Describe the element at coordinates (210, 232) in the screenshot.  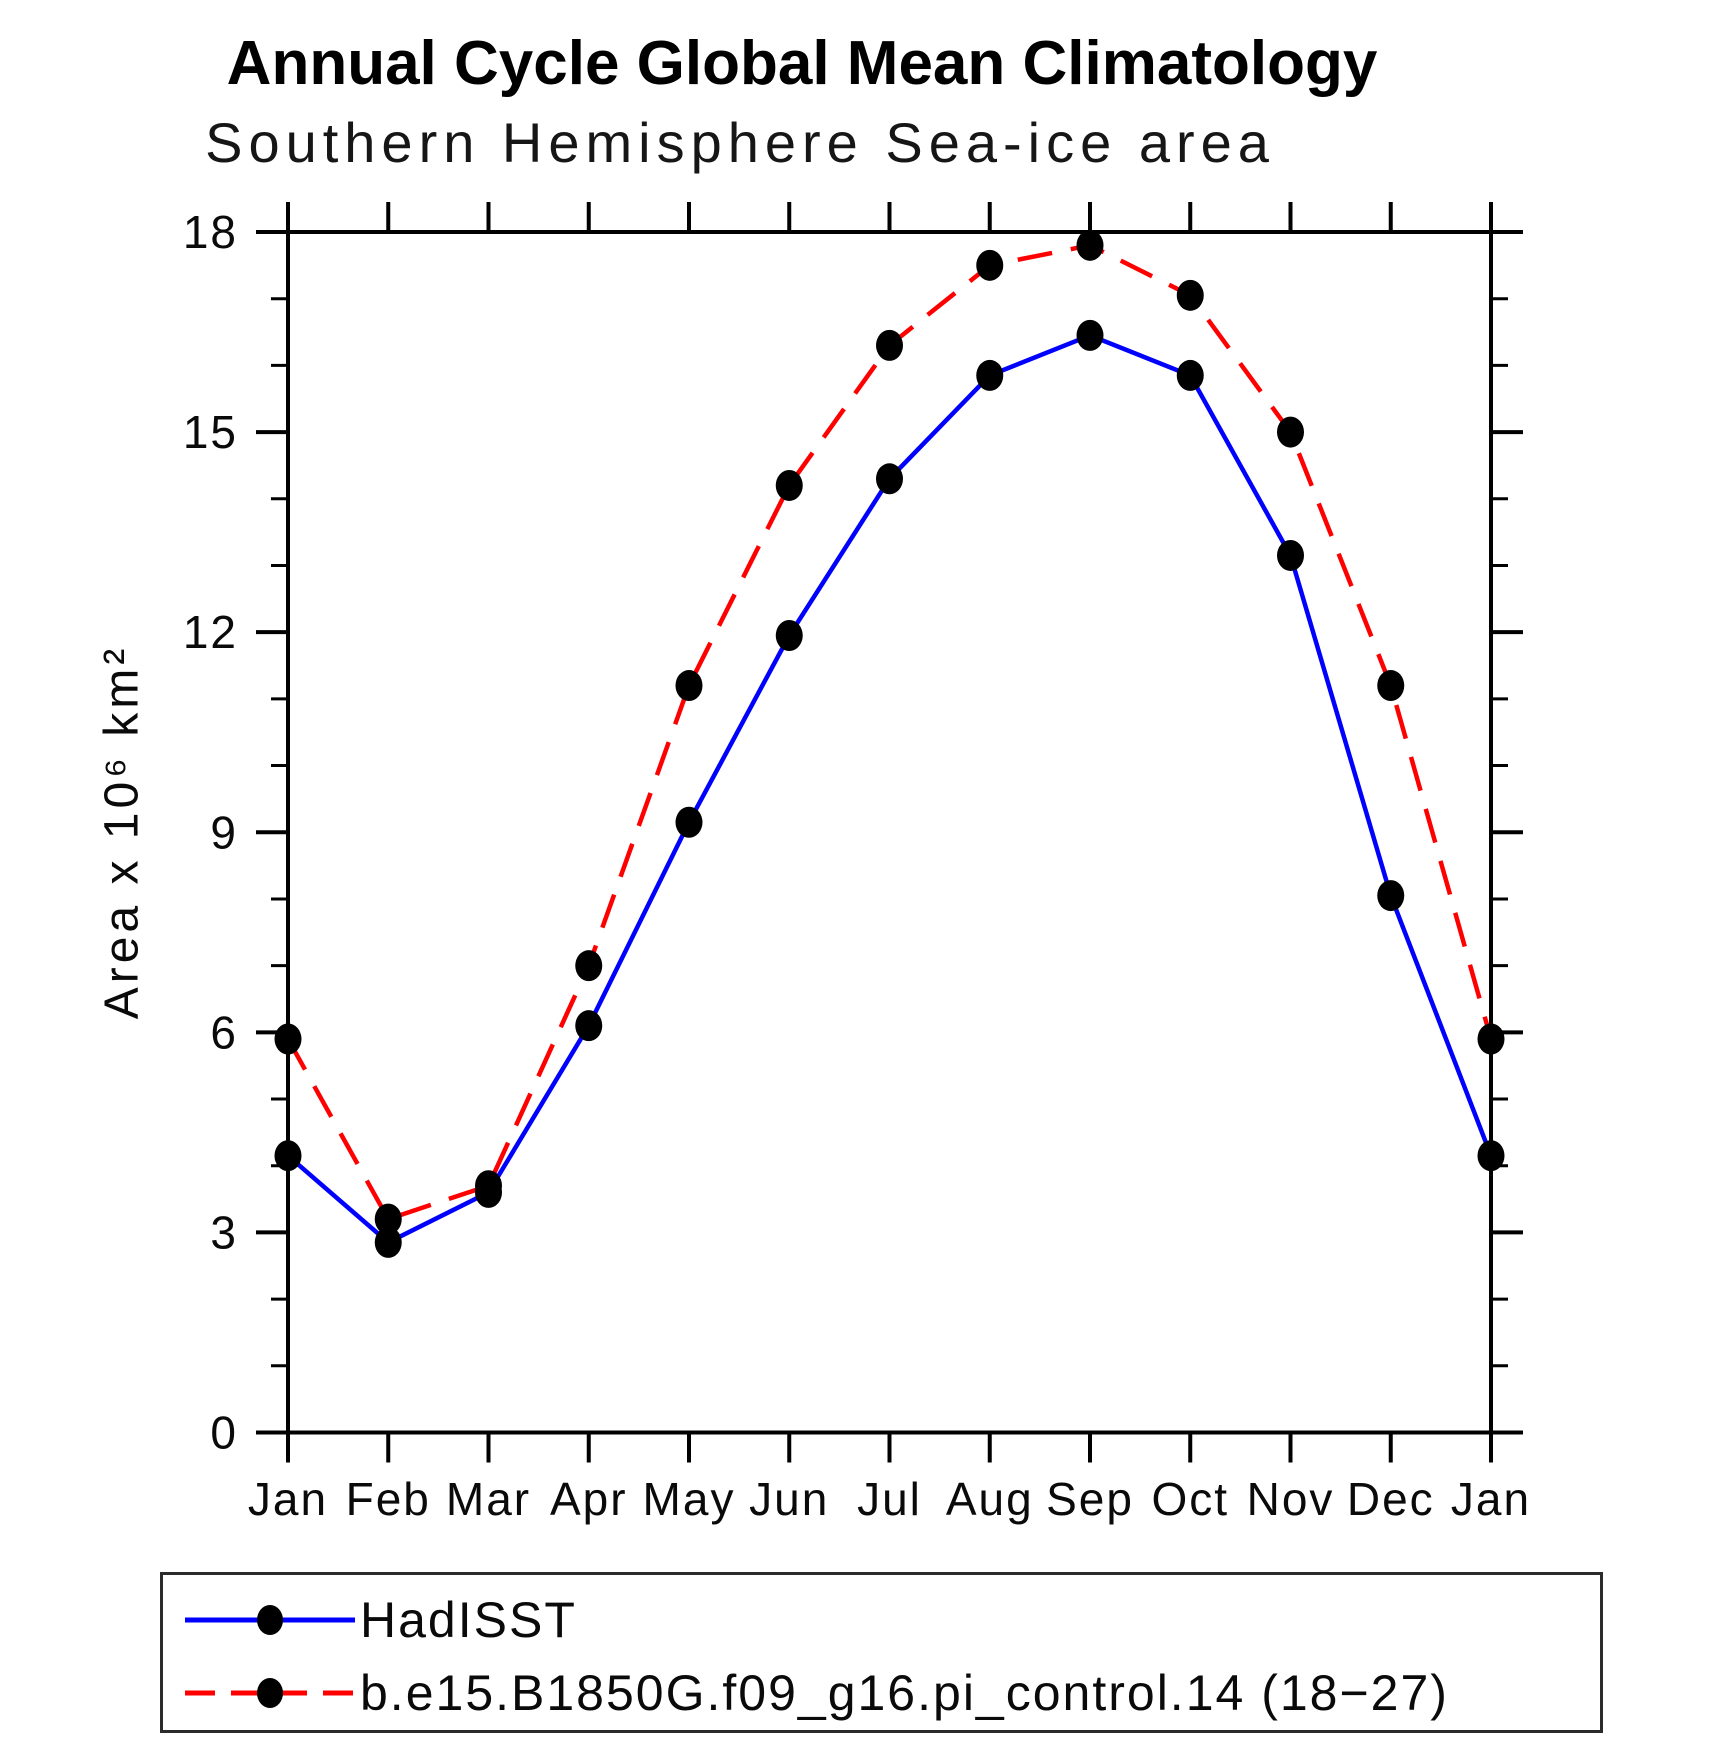
I see `y-tick-label: 18` at that location.